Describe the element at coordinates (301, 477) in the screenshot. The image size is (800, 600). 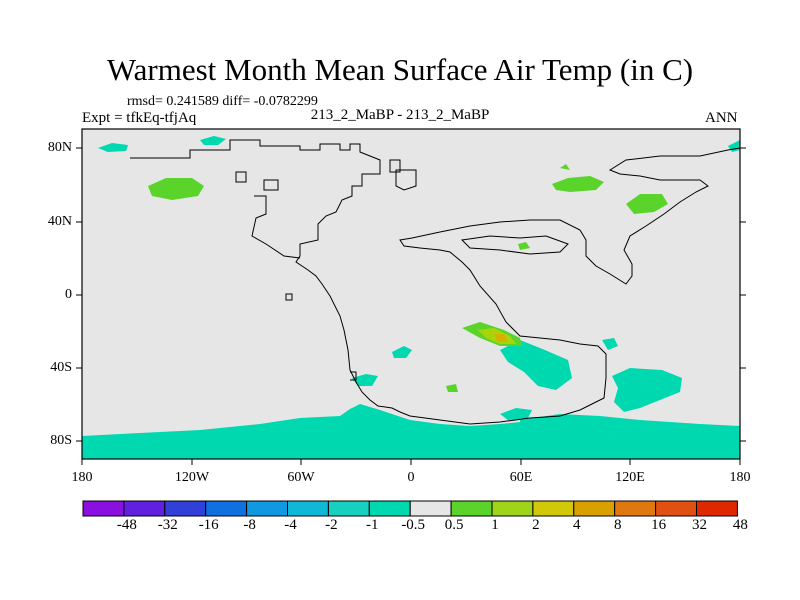
I see `lon-label-60w: 60W` at that location.